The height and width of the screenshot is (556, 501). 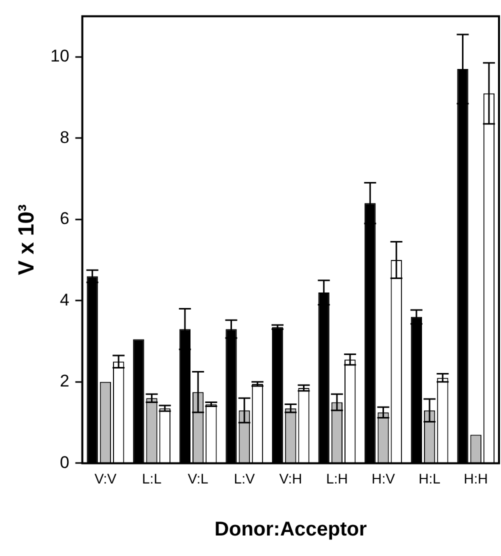 What do you see at coordinates (290, 529) in the screenshot?
I see `x-axis-title: Donor:Acceptor` at bounding box center [290, 529].